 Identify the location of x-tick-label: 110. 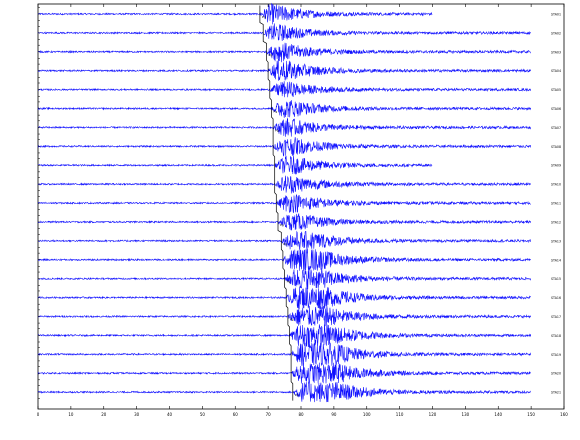
(400, 414).